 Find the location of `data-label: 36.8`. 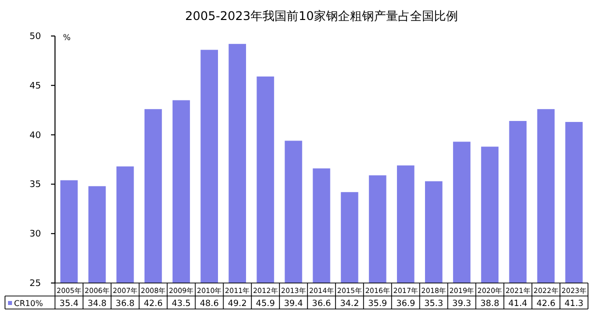

data-label: 36.8 is located at coordinates (125, 304).